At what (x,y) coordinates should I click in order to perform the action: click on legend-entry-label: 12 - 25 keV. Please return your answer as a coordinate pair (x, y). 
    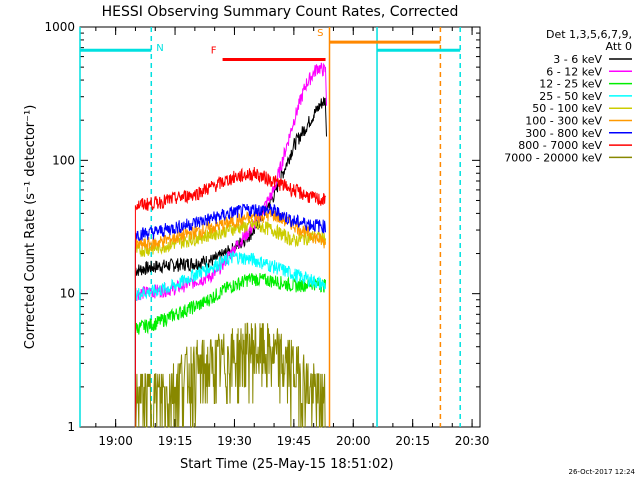
    Looking at the image, I should click on (570, 84).